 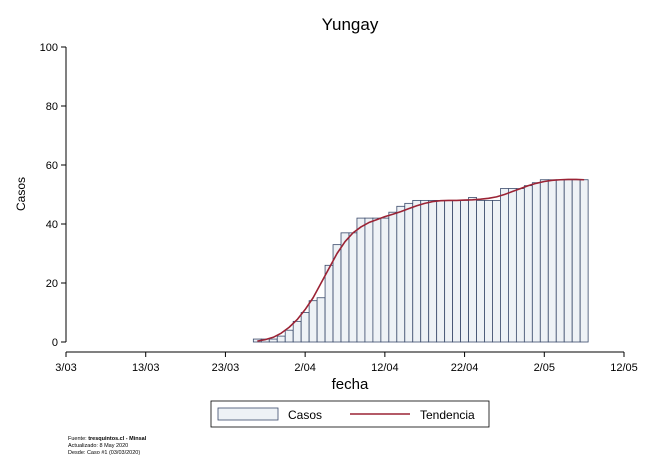 What do you see at coordinates (544, 368) in the screenshot?
I see `x-tick-label: 2/05` at bounding box center [544, 368].